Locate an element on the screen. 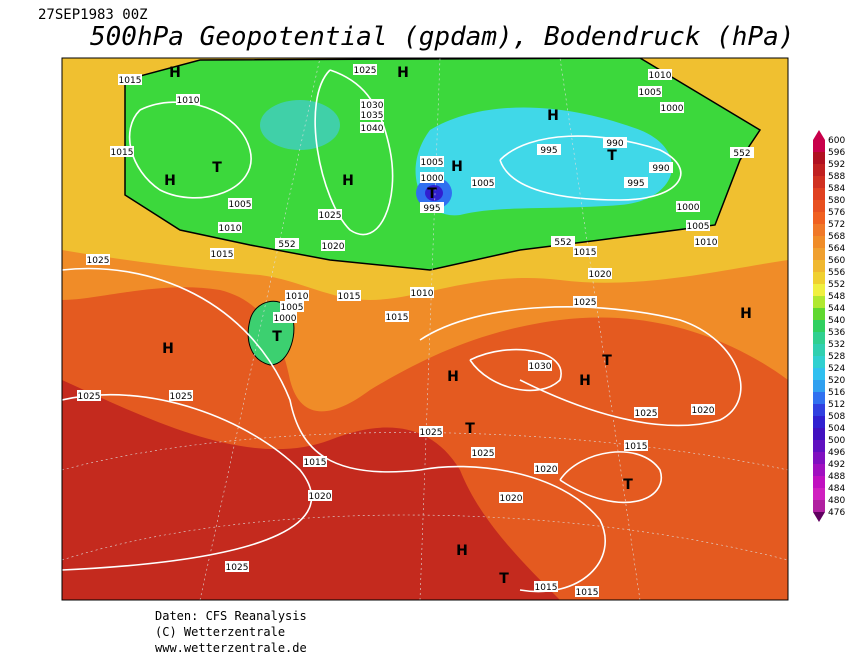 This screenshot has width=850, height=657. field-darkblue is located at coordinates (434, 193).